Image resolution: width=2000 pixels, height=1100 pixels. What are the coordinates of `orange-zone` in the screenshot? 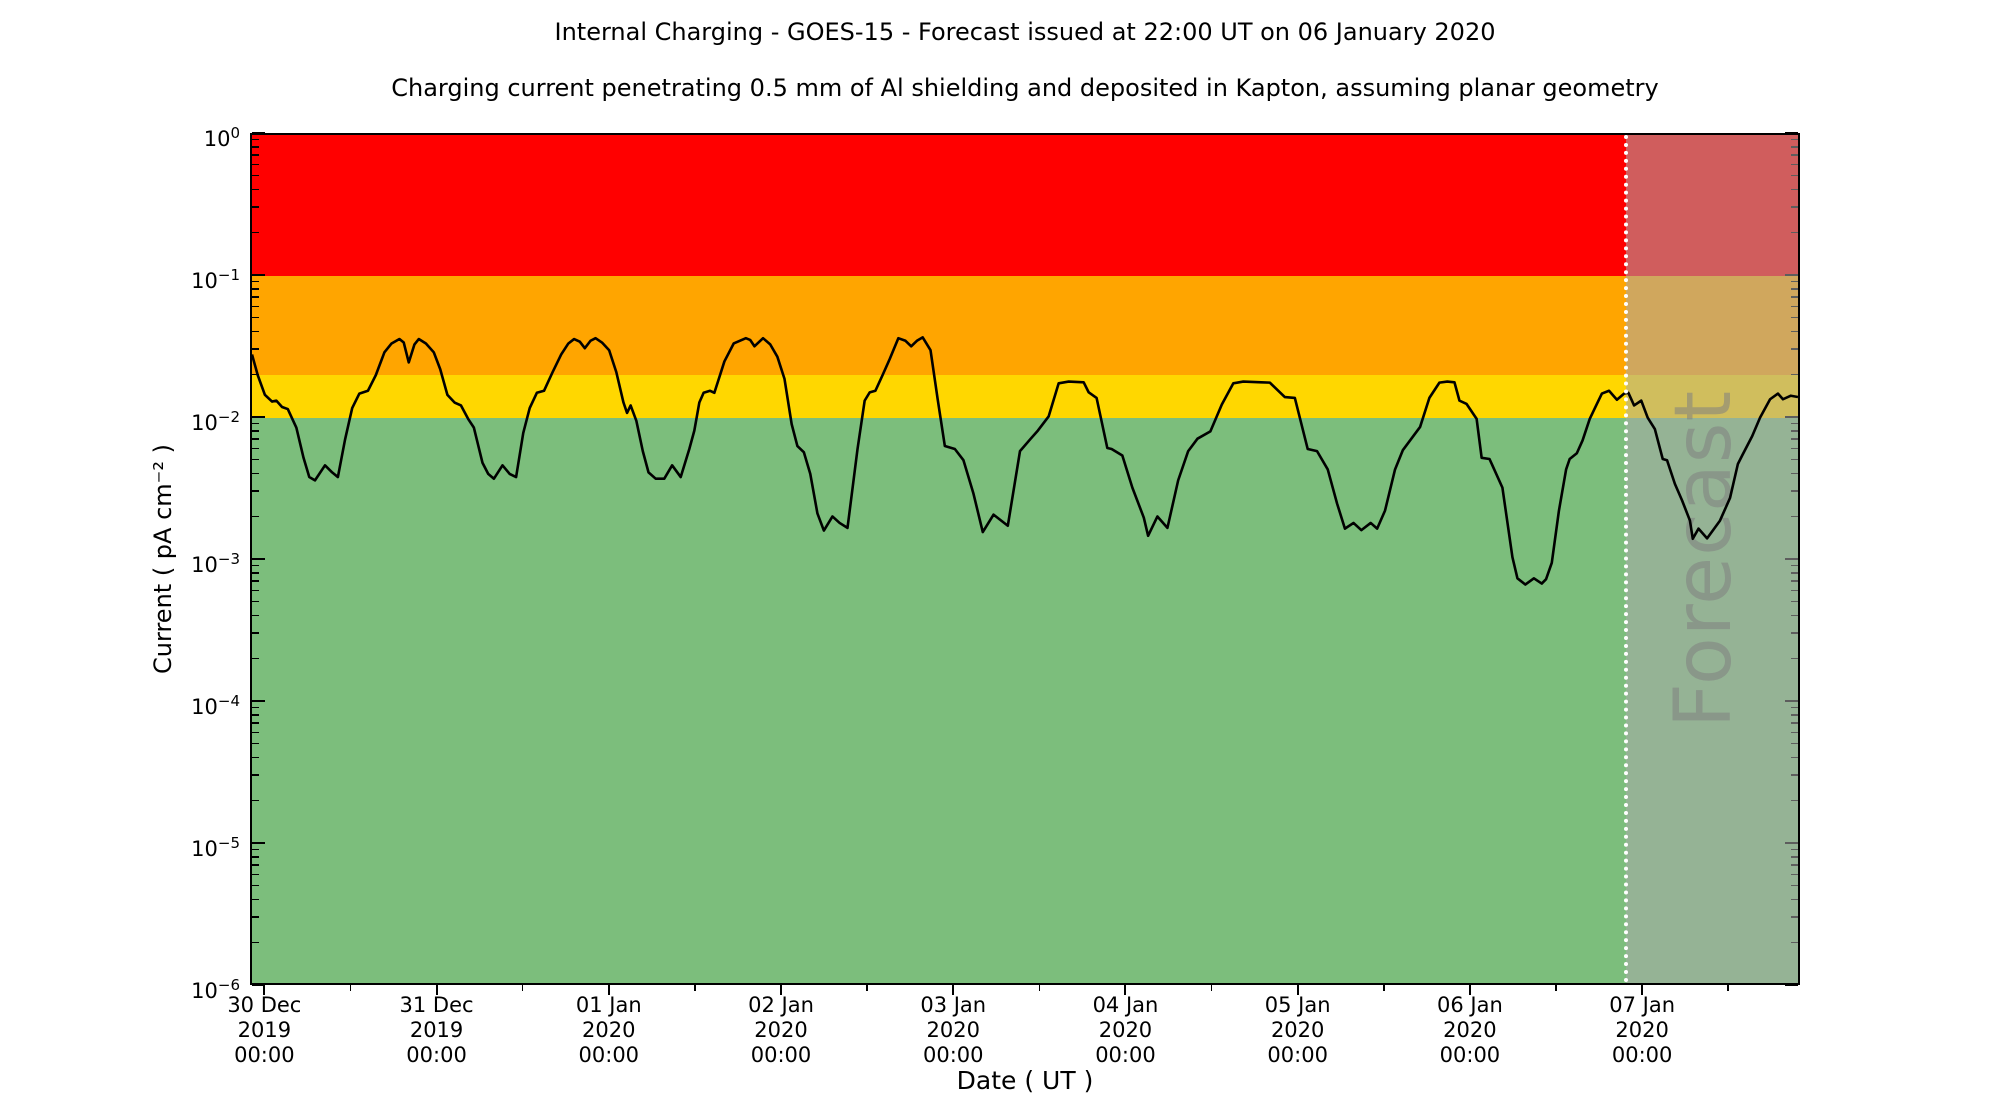 It's located at (1025, 326).